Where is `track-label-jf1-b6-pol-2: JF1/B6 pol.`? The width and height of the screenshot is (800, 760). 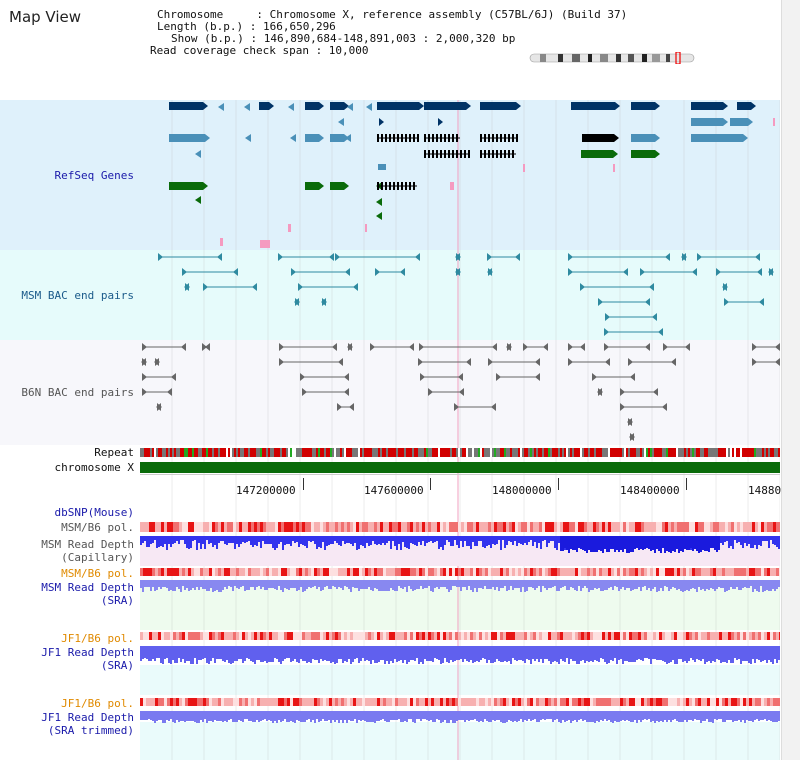 track-label-jf1-b6-pol-2: JF1/B6 pol. is located at coordinates (97, 703).